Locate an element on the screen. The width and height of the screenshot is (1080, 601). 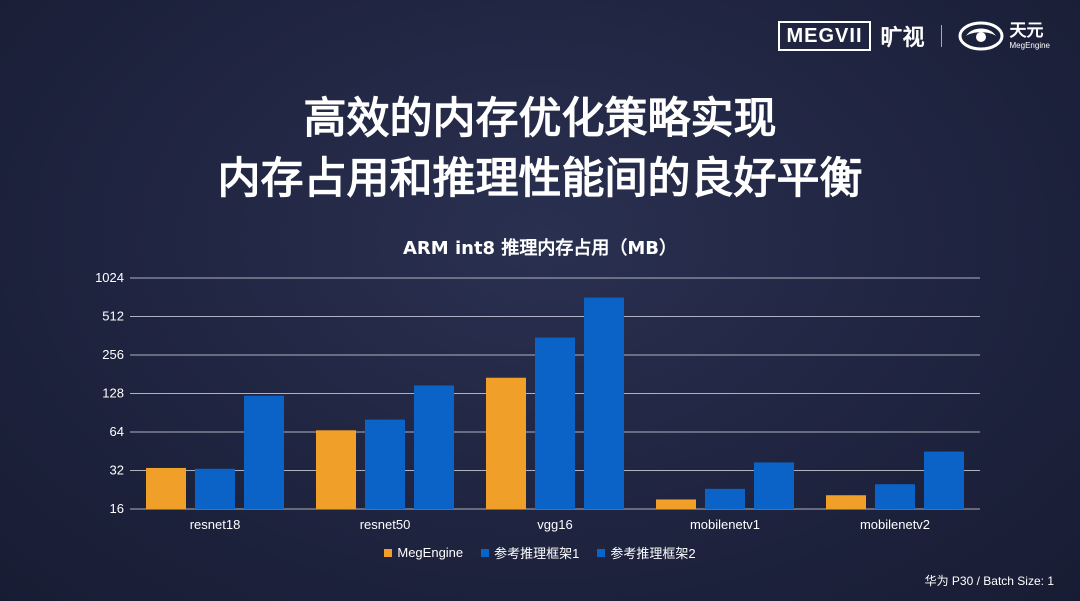
megengine-swirl-icon is located at coordinates (981, 36).